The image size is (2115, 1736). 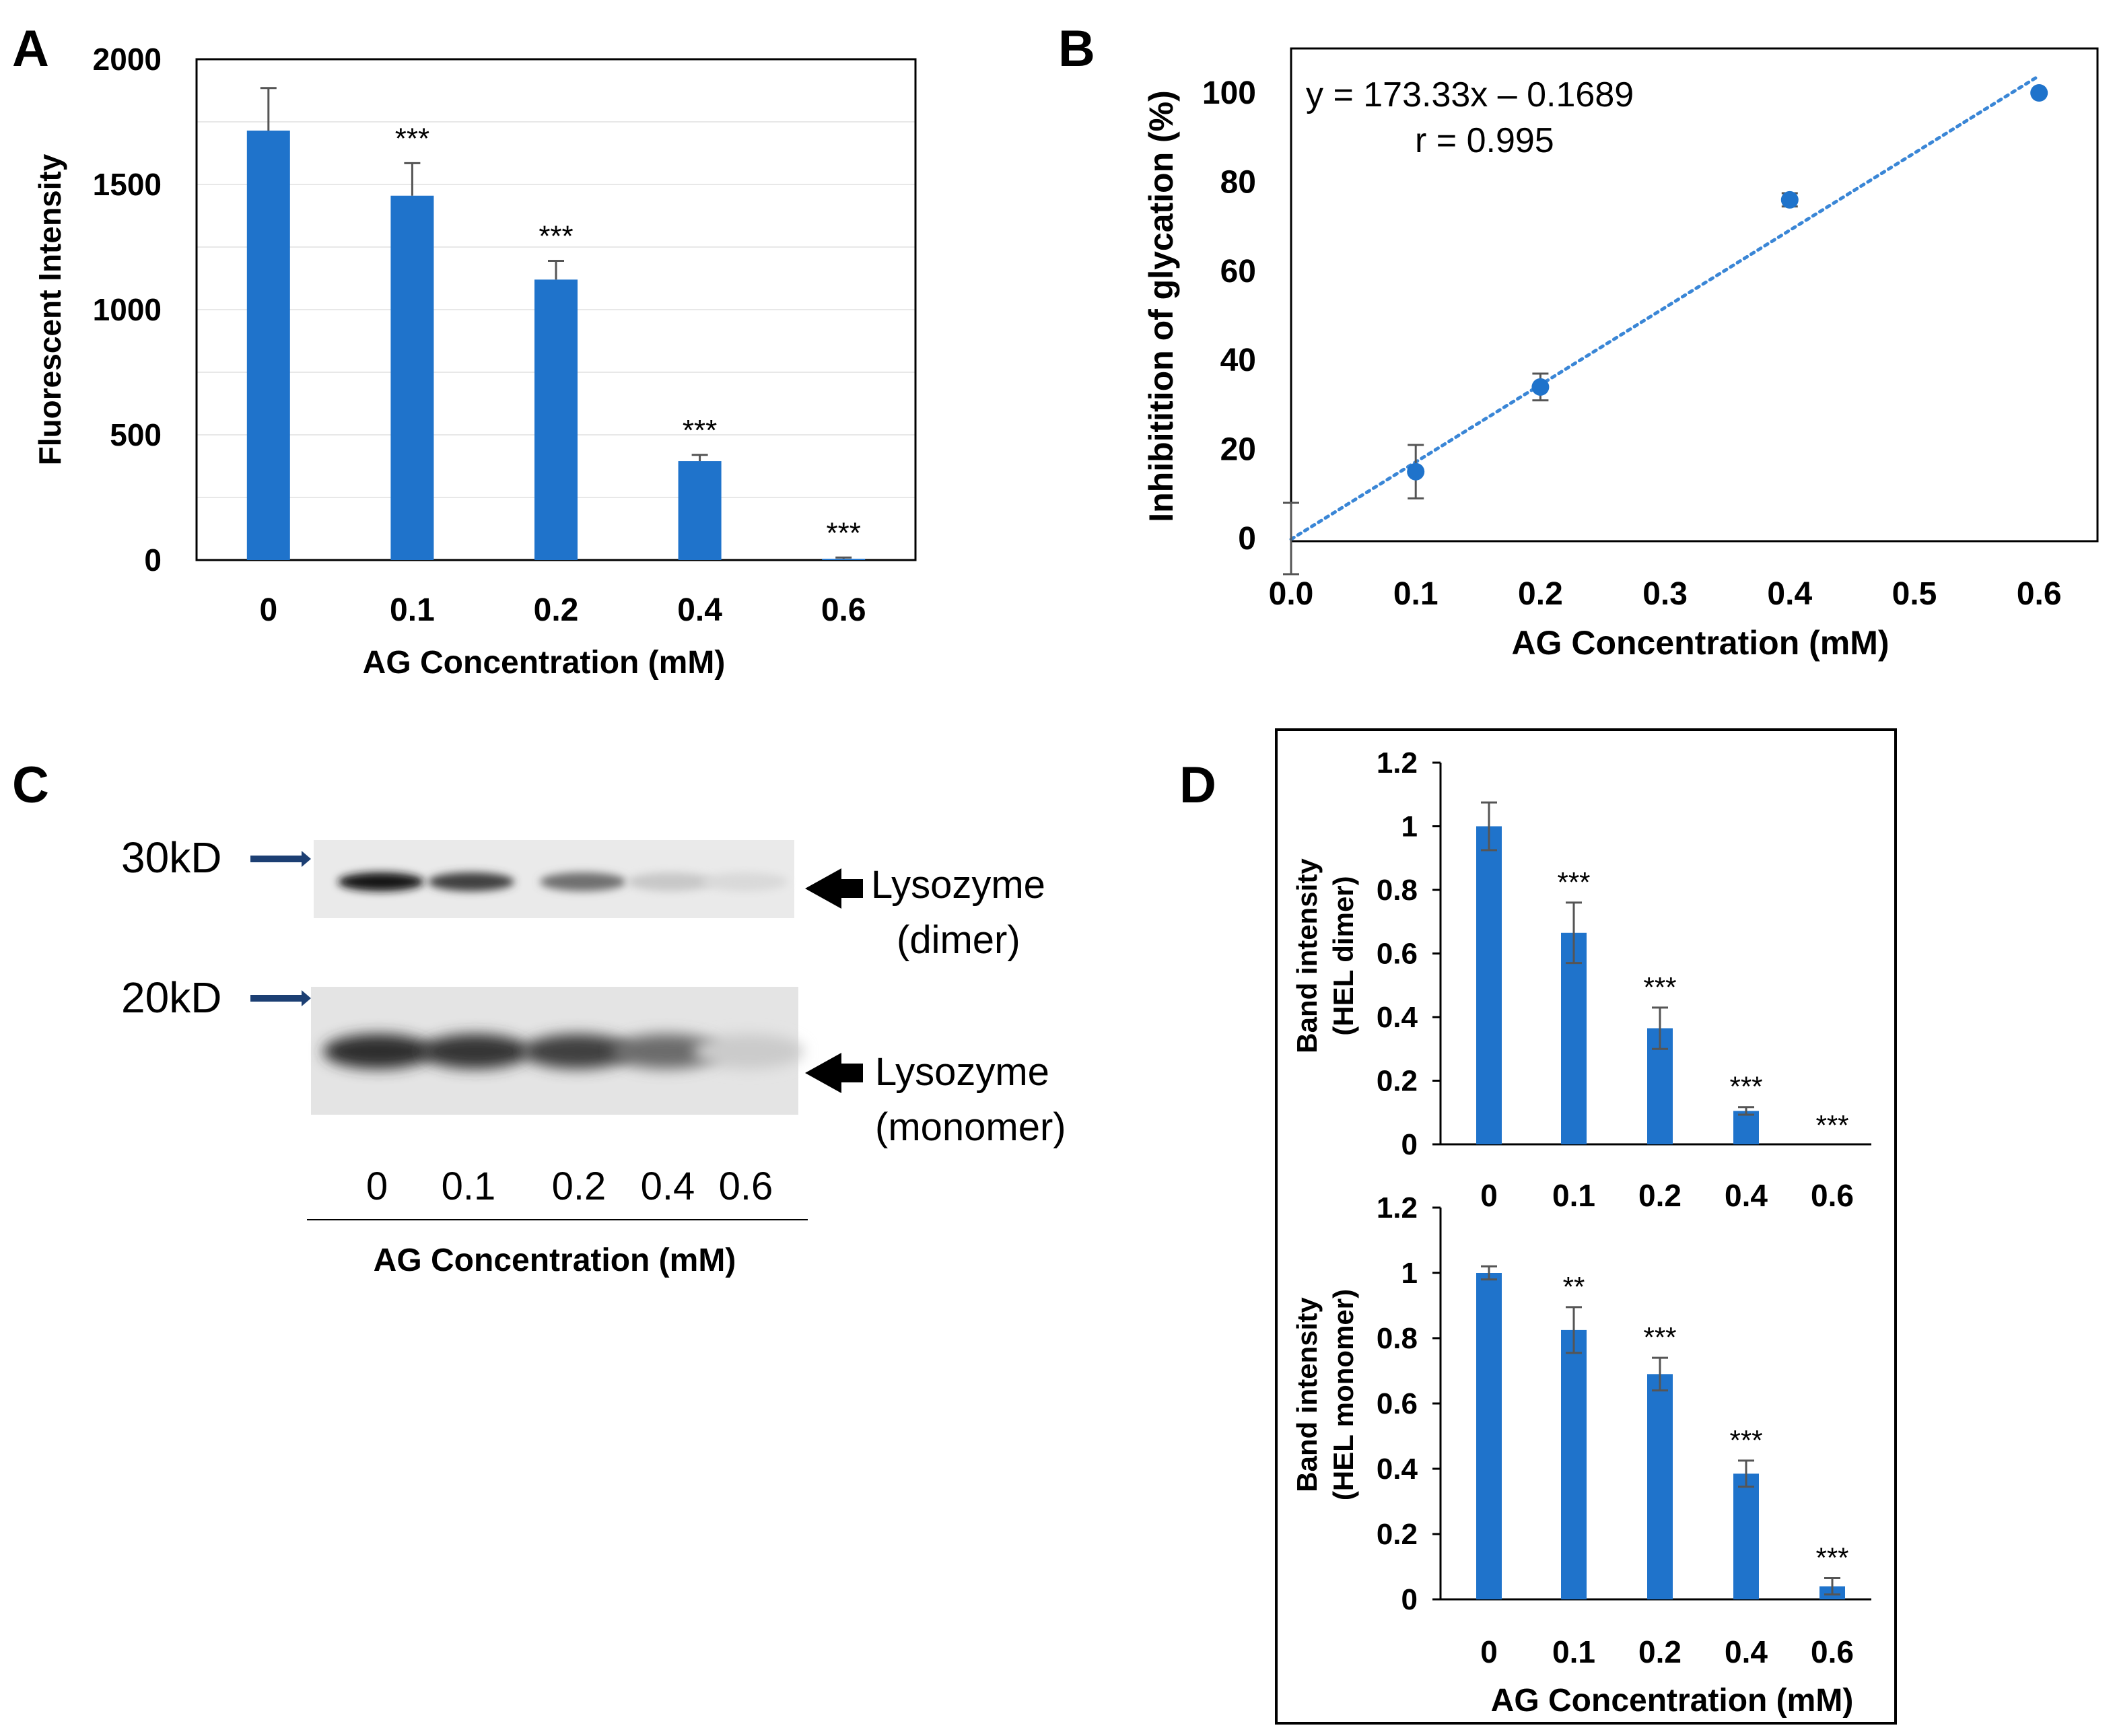 What do you see at coordinates (1694, 295) in the screenshot?
I see `panel-b-plot-frame` at bounding box center [1694, 295].